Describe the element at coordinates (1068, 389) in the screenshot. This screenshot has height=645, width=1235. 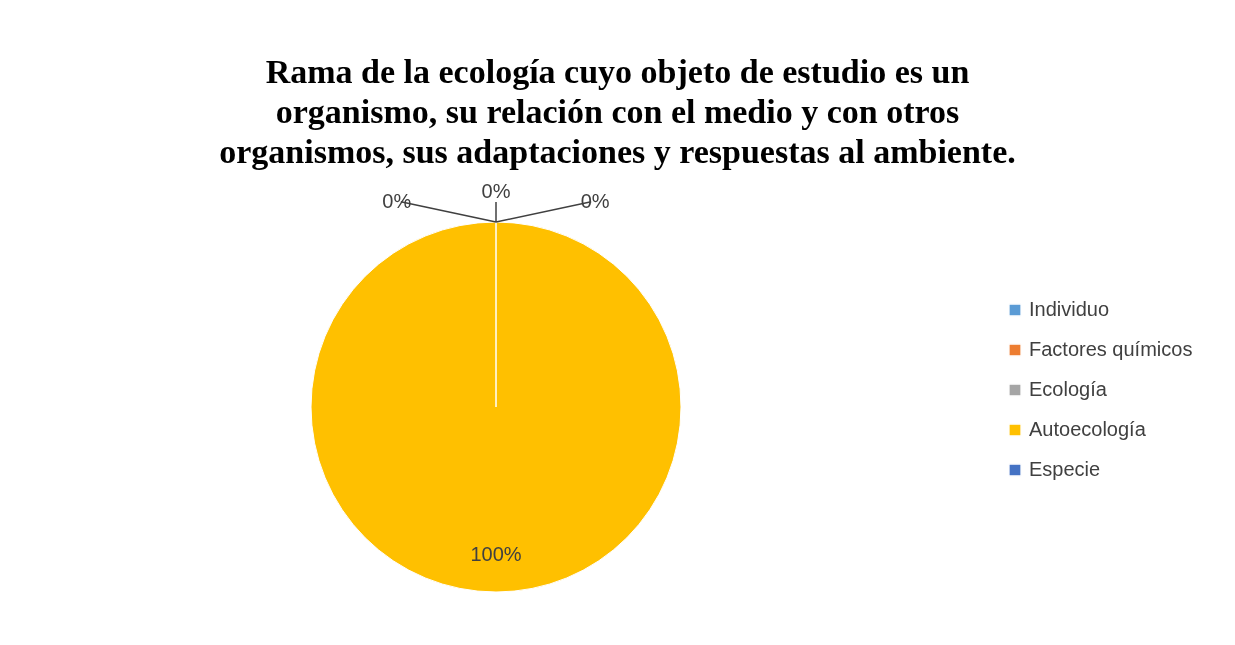
I see `legend-label: Ecología` at that location.